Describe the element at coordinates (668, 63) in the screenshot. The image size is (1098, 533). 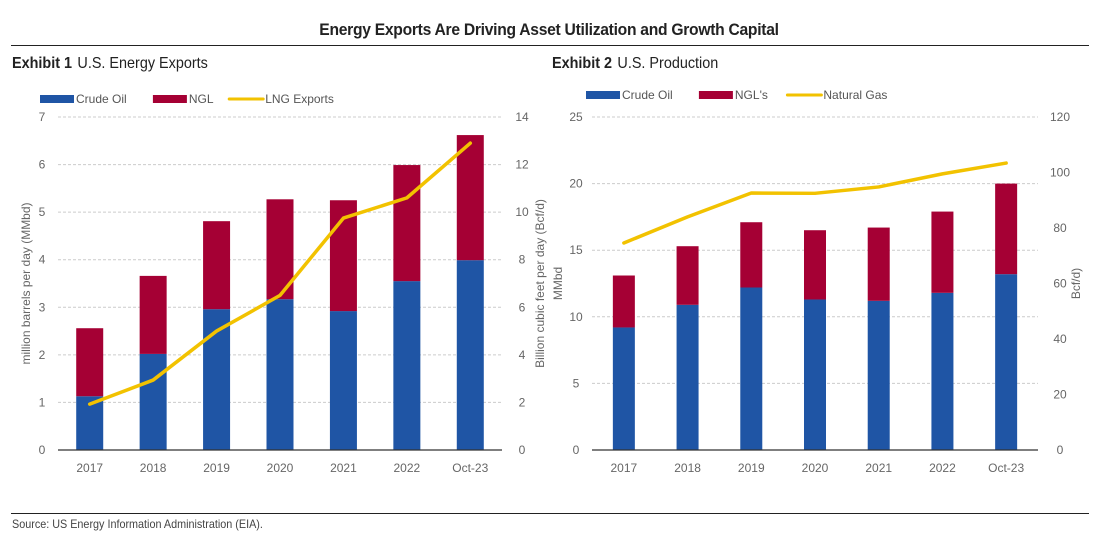
I see `exhibit-2-title: U.S. Production` at that location.